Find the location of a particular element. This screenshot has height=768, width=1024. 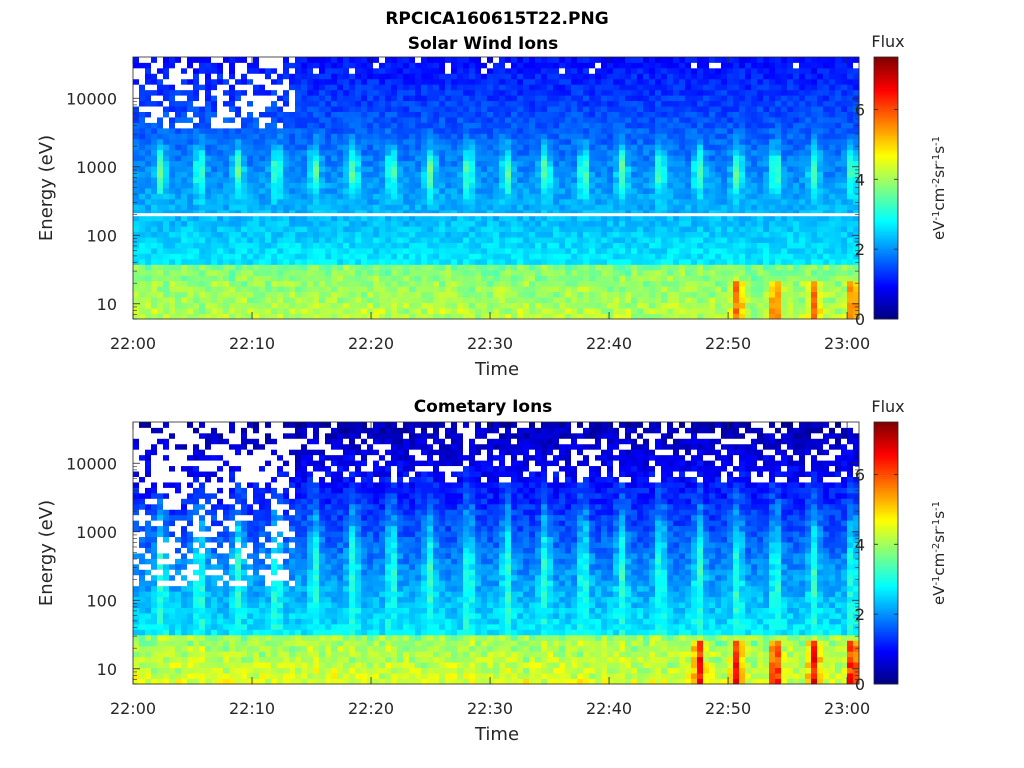

panel-title: Cometary Ions is located at coordinates (483, 407).